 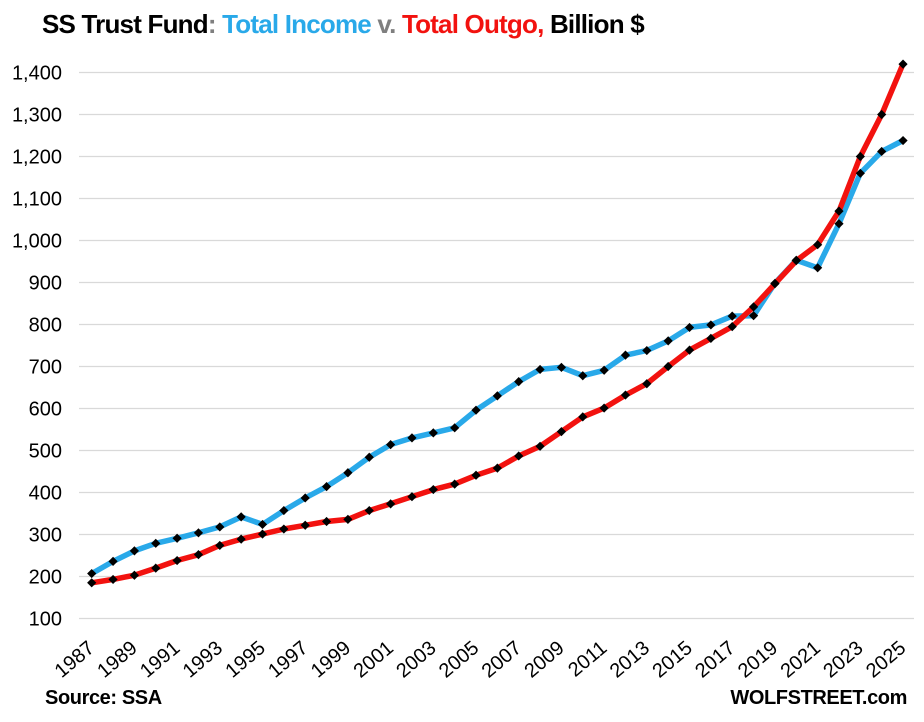 What do you see at coordinates (502, 659) in the screenshot?
I see `x-tick-label: 2007` at bounding box center [502, 659].